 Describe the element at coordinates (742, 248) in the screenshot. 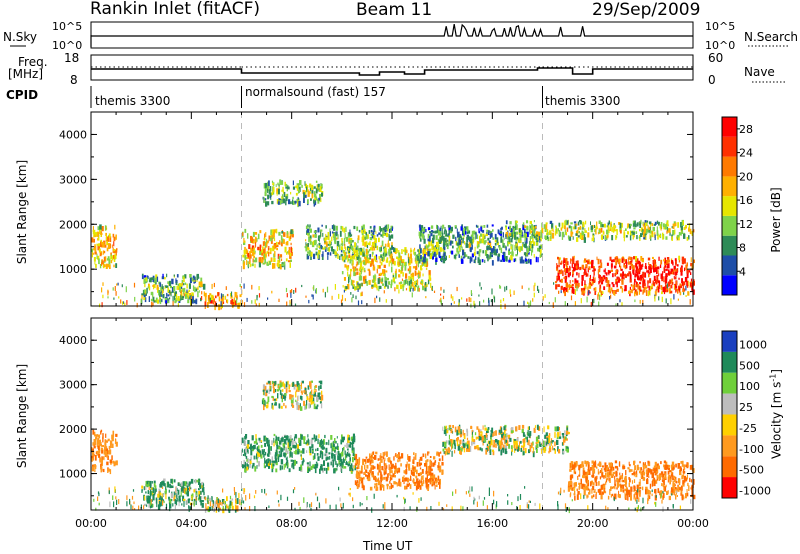

I see `power-colorbar-tick-label: 8` at that location.